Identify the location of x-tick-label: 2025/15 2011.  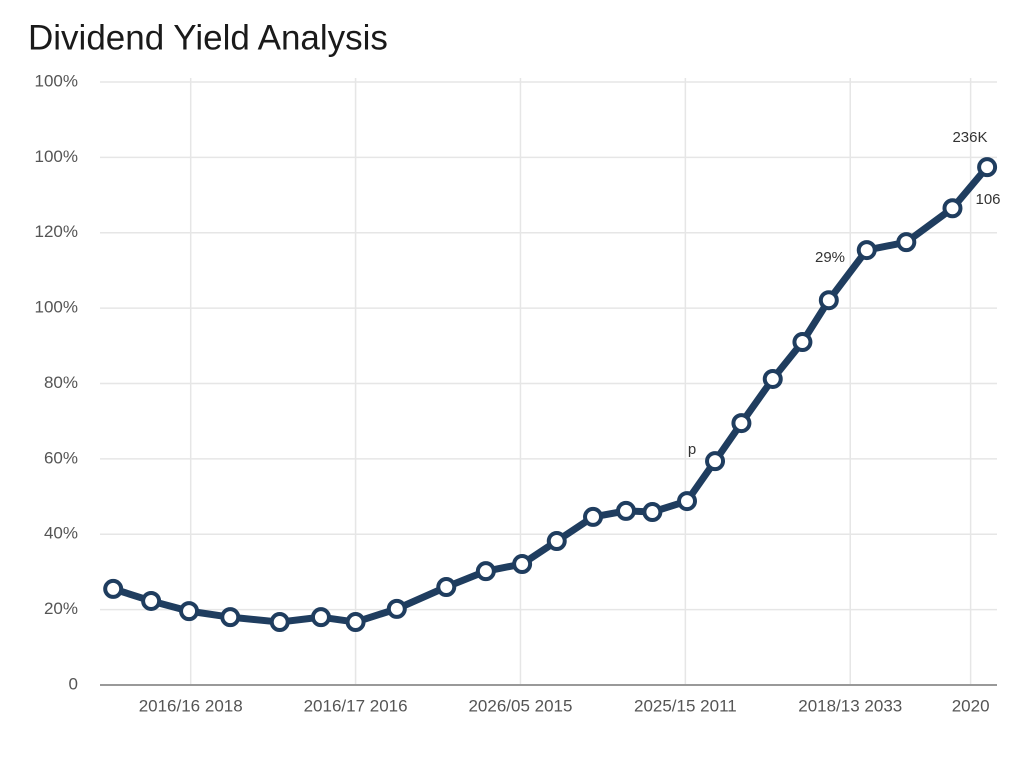
(685, 705).